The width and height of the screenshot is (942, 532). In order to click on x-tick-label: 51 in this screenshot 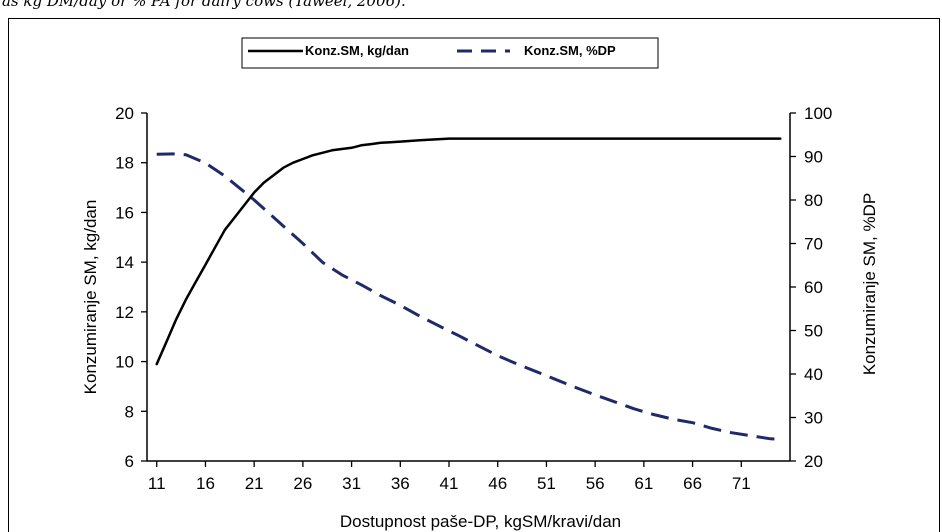, I will do `click(546, 483)`.